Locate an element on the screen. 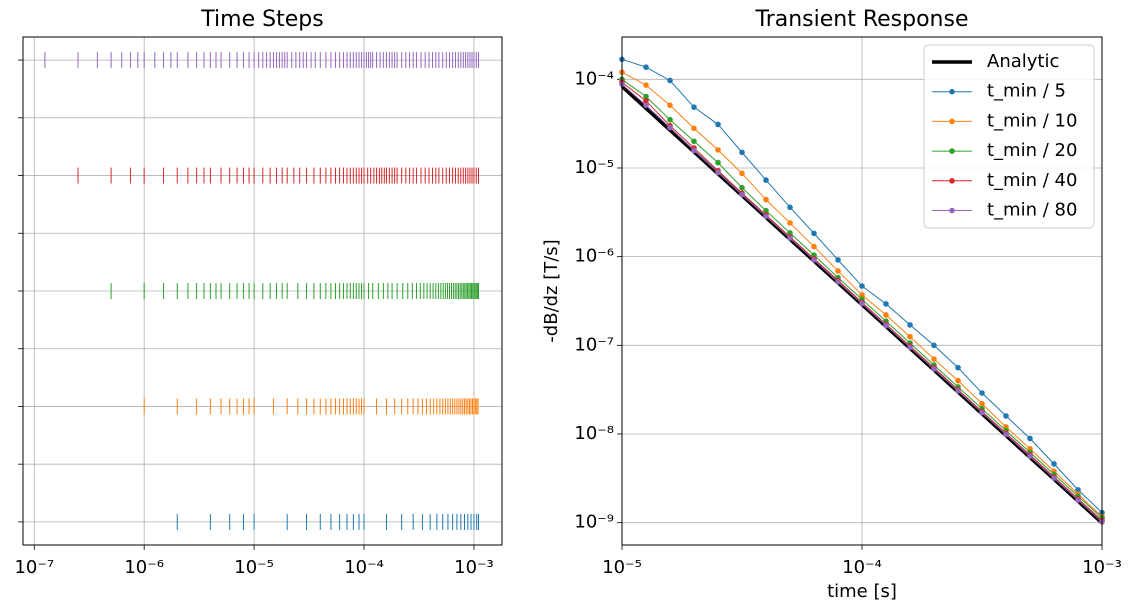 The height and width of the screenshot is (612, 1134). y-axis-label: -dB/dz [T/s] is located at coordinates (551, 290).